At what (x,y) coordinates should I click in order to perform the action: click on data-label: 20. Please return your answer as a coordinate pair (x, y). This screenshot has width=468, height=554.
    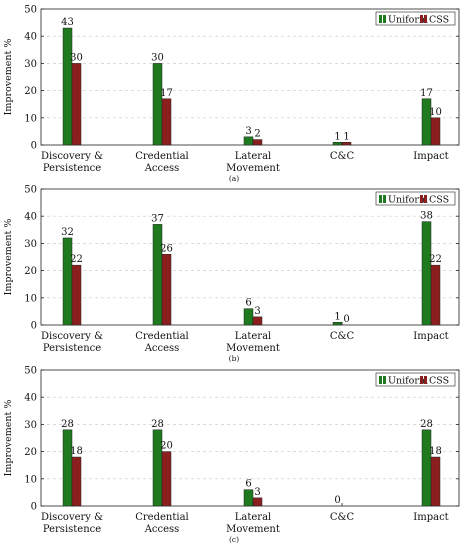
    Looking at the image, I should click on (166, 446).